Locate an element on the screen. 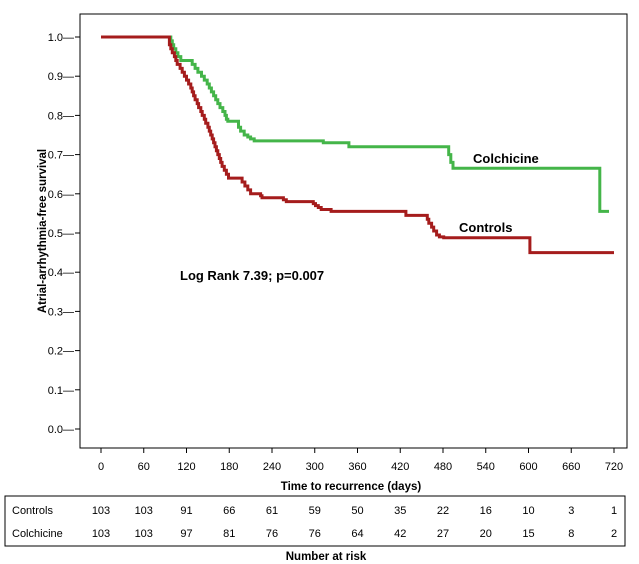 The height and width of the screenshot is (564, 639). y-axis-title: Atrial-arrhythmia-free survival is located at coordinates (43, 231).